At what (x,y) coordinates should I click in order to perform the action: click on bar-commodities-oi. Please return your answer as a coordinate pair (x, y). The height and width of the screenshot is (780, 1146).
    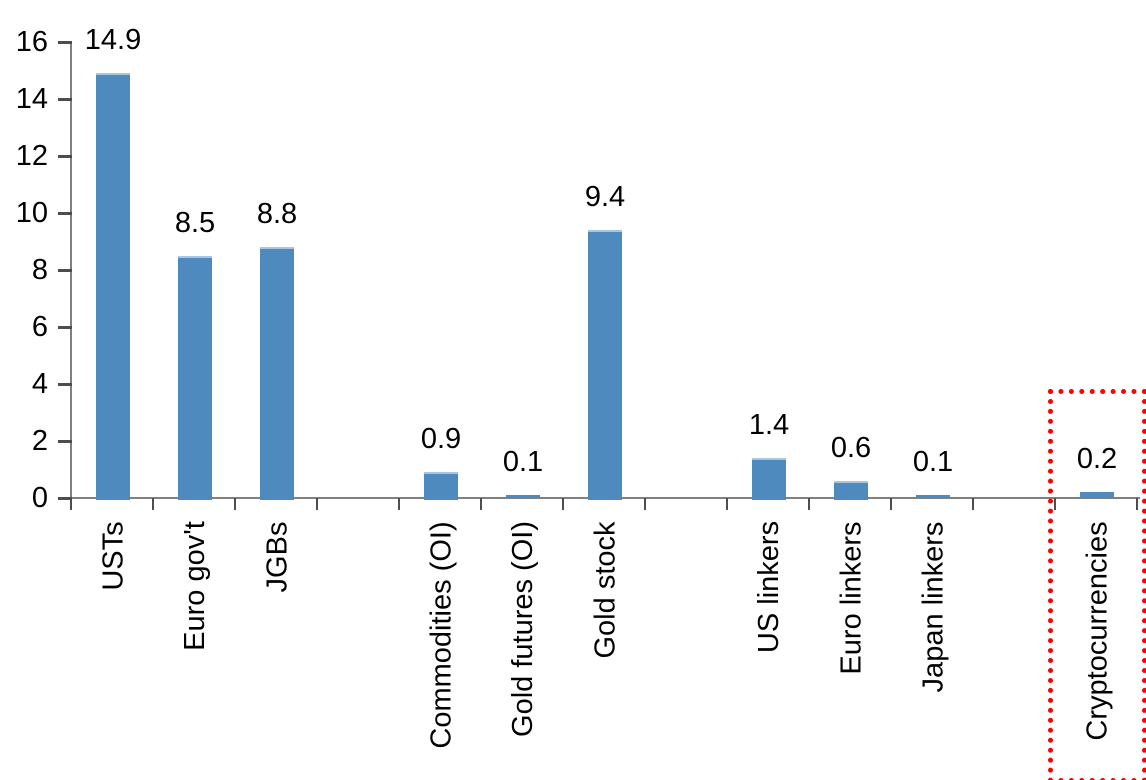
    Looking at the image, I should click on (441, 486).